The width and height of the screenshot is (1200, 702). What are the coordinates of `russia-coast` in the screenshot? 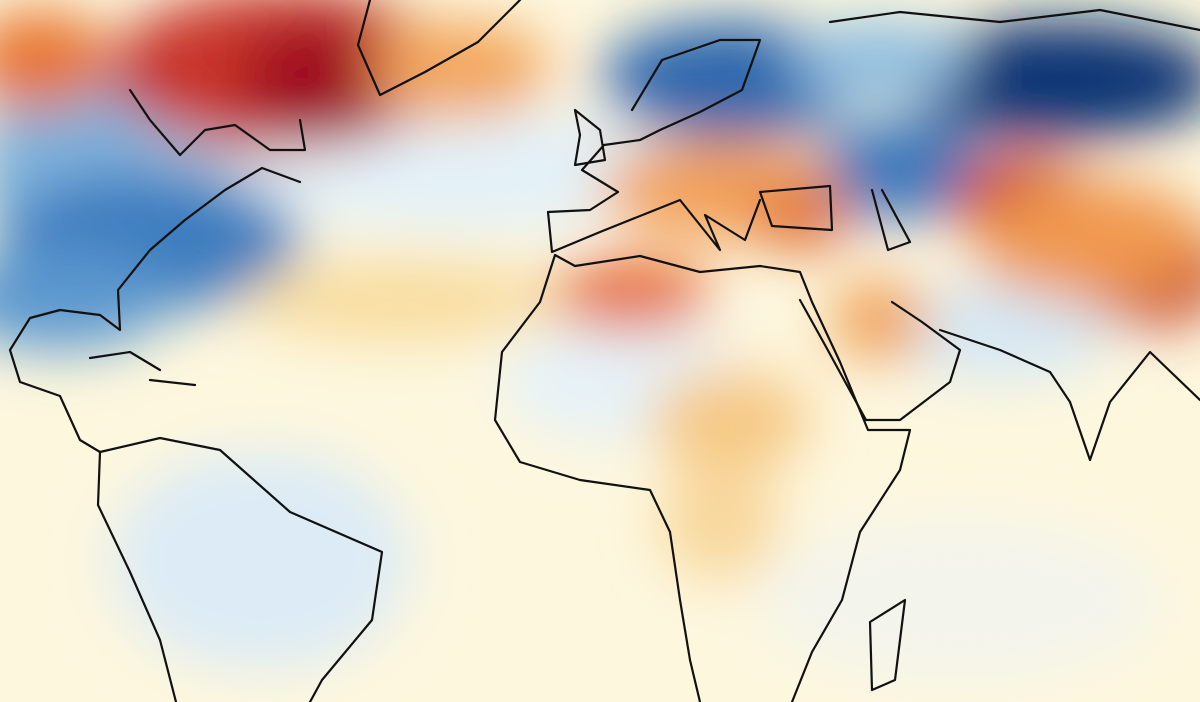 It's located at (1014, 20).